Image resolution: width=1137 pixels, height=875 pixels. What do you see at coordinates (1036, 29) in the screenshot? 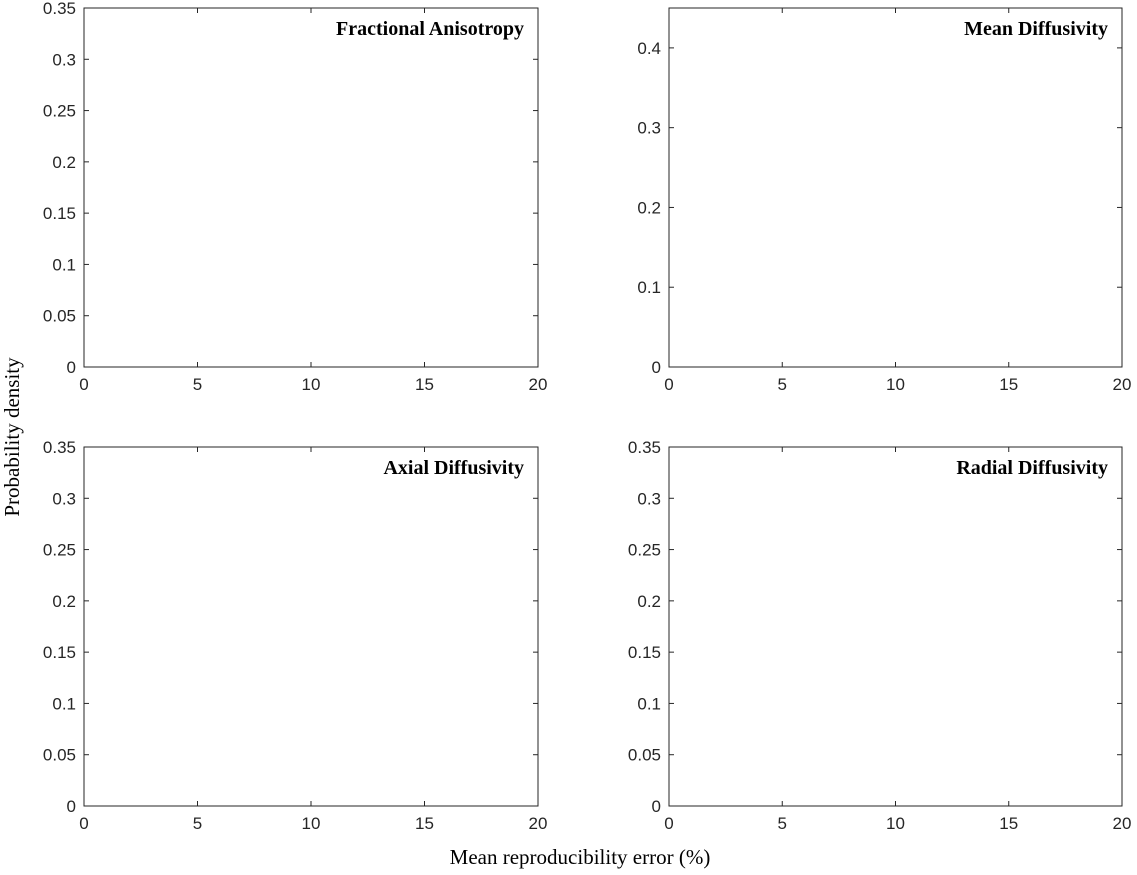
I see `panel-title: Mean Diffusivity` at bounding box center [1036, 29].